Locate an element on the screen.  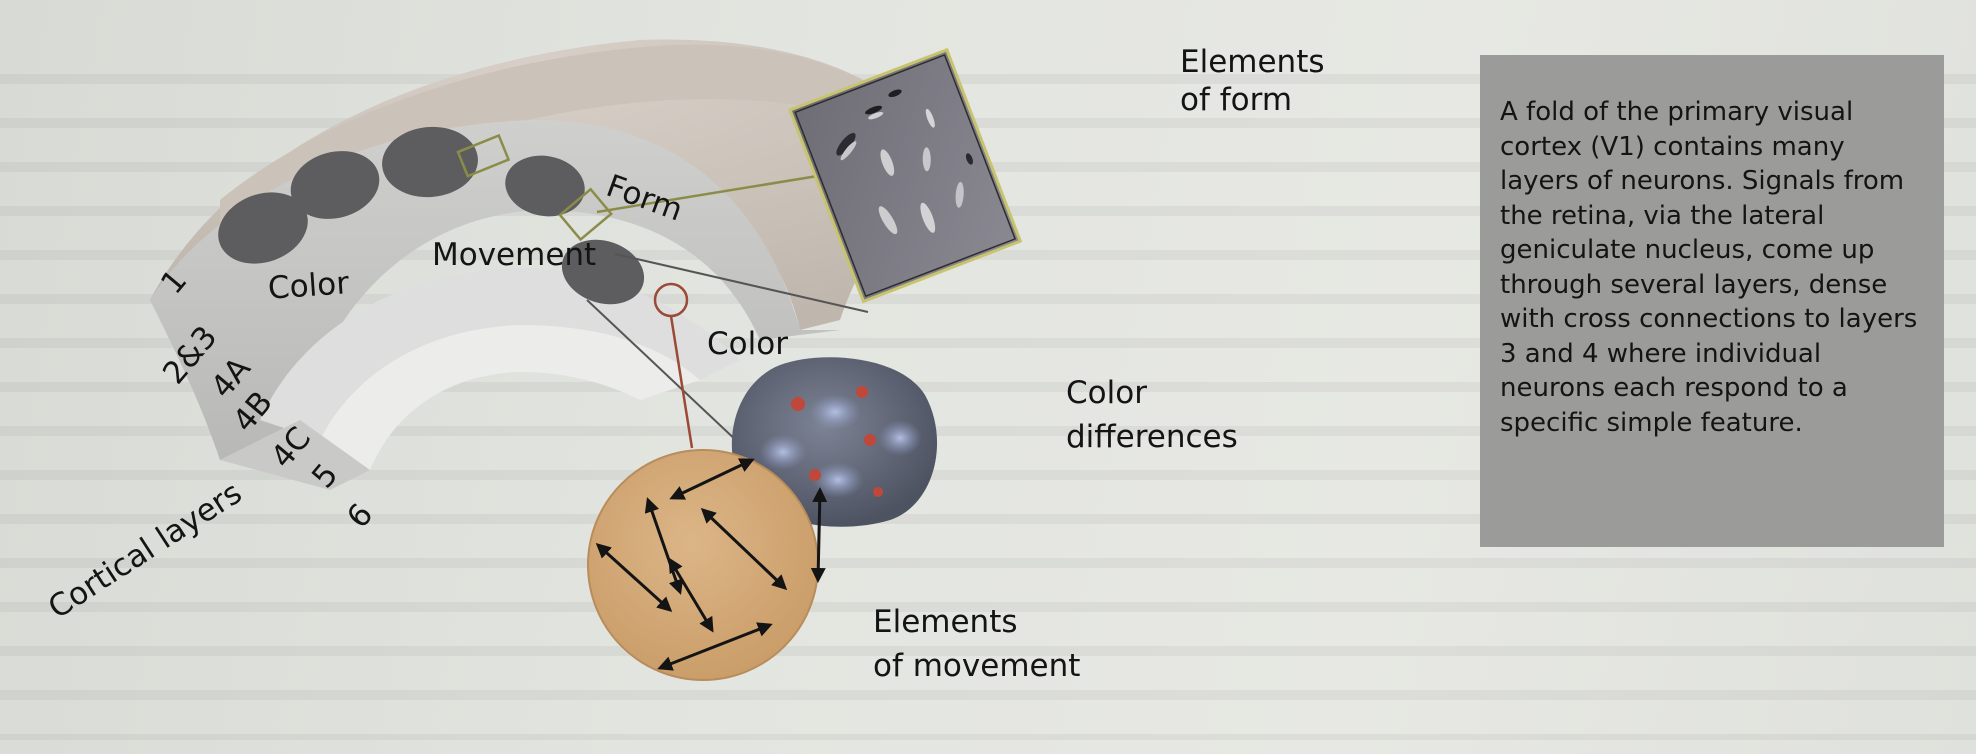
layer-4-band is located at coordinates (500, 354).